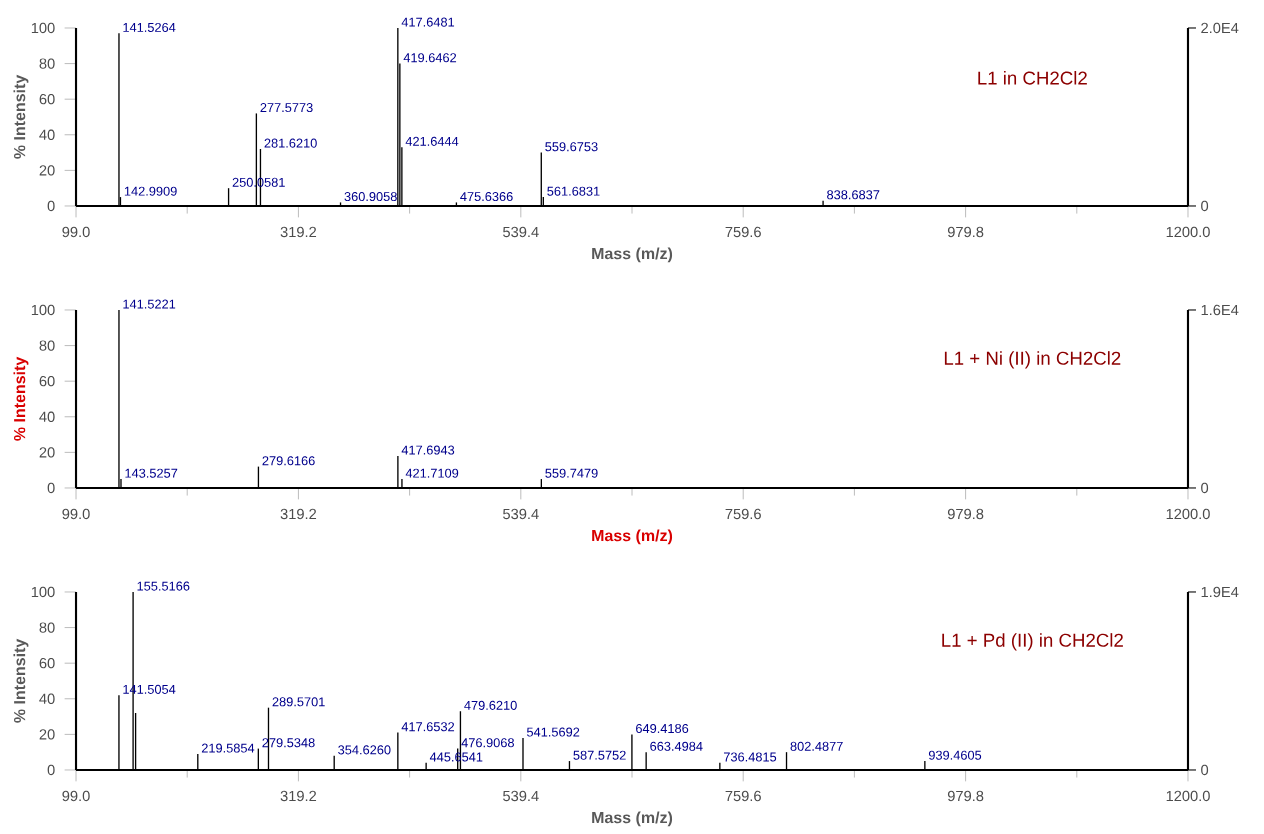 The height and width of the screenshot is (834, 1264). What do you see at coordinates (1032, 642) in the screenshot?
I see `text: L1 + Pd (II) in CH2Cl2` at bounding box center [1032, 642].